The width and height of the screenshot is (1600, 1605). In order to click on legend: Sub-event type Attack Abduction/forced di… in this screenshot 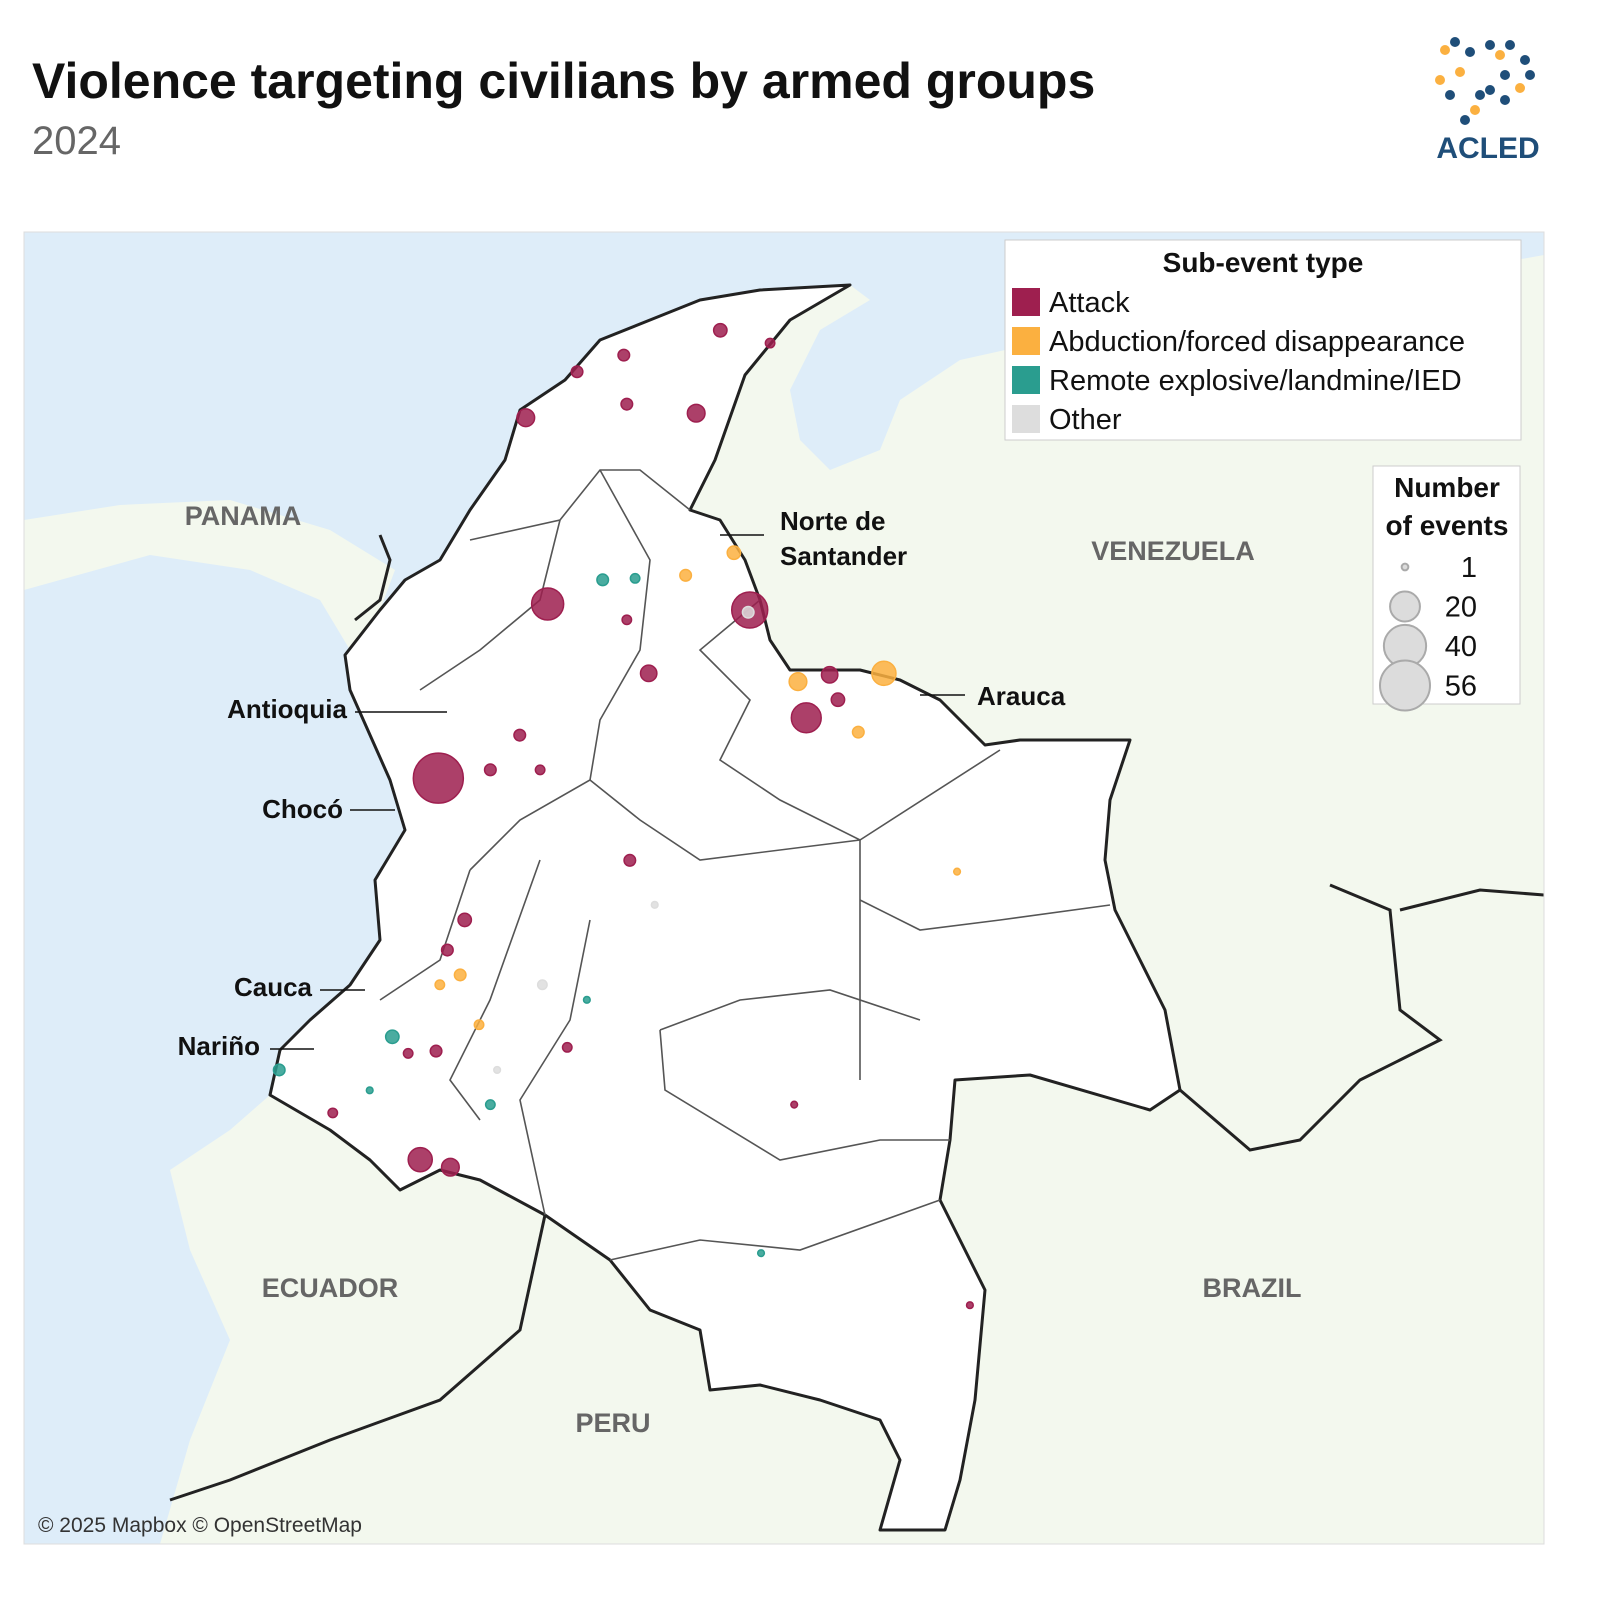, I will do `click(1263, 340)`.